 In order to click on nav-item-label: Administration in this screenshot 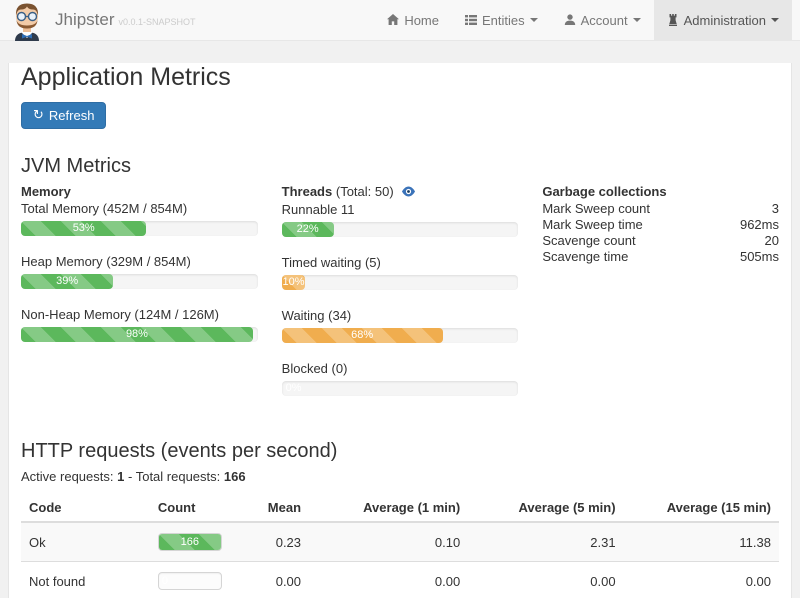, I will do `click(724, 20)`.